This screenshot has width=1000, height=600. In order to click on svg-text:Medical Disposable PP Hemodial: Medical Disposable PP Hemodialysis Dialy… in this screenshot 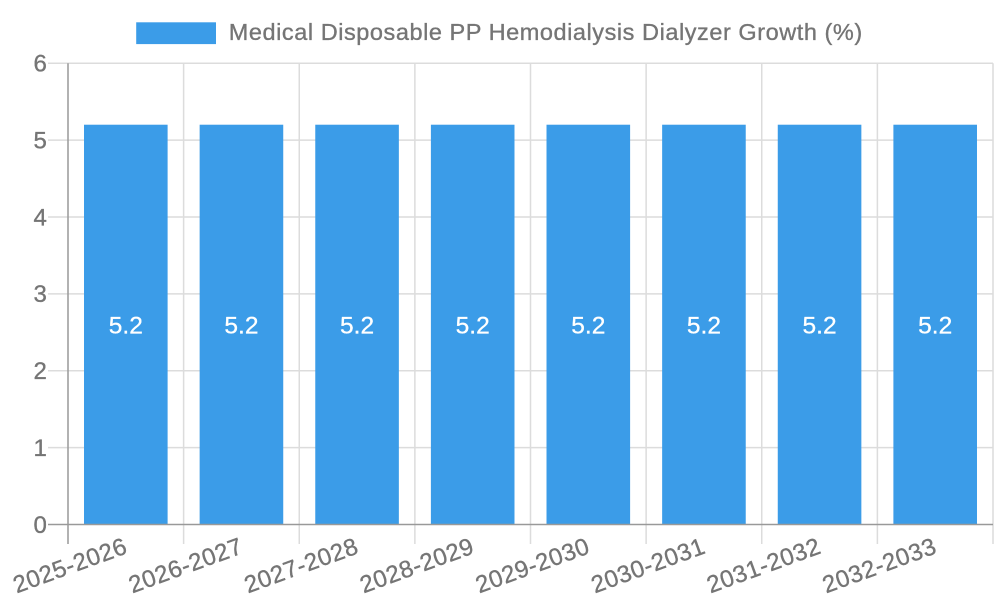, I will do `click(546, 32)`.